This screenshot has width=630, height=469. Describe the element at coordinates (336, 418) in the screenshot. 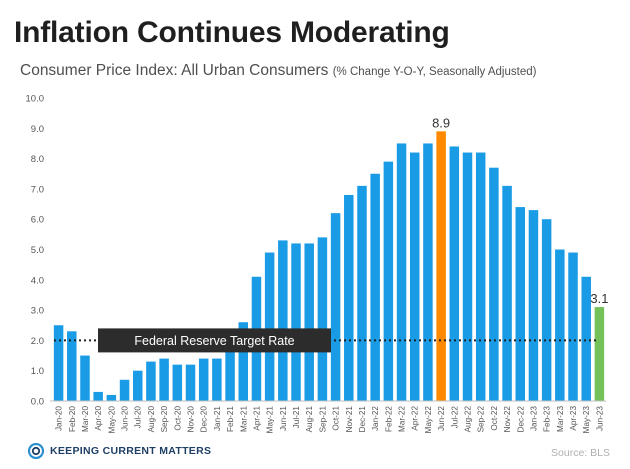

I see `x-tick-label: Oct-21` at that location.